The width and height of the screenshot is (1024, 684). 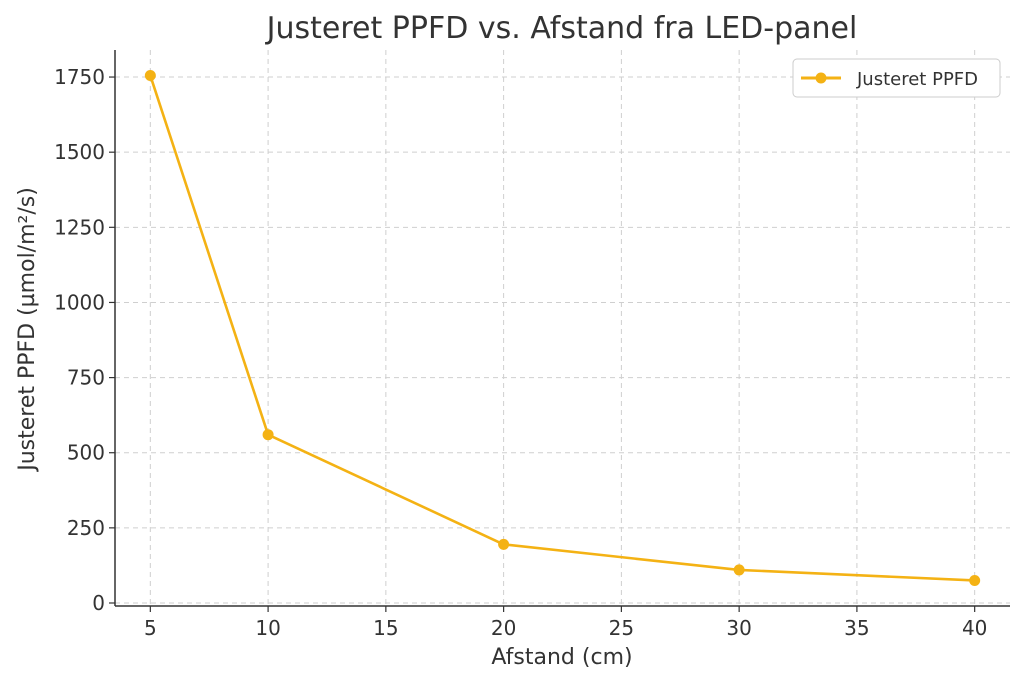 I want to click on y-tick-label: 1250, so click(x=79, y=227).